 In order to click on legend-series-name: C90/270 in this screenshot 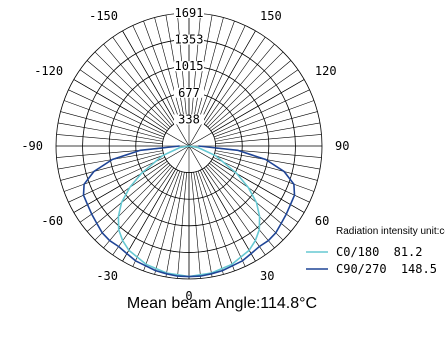, I will do `click(361, 269)`.